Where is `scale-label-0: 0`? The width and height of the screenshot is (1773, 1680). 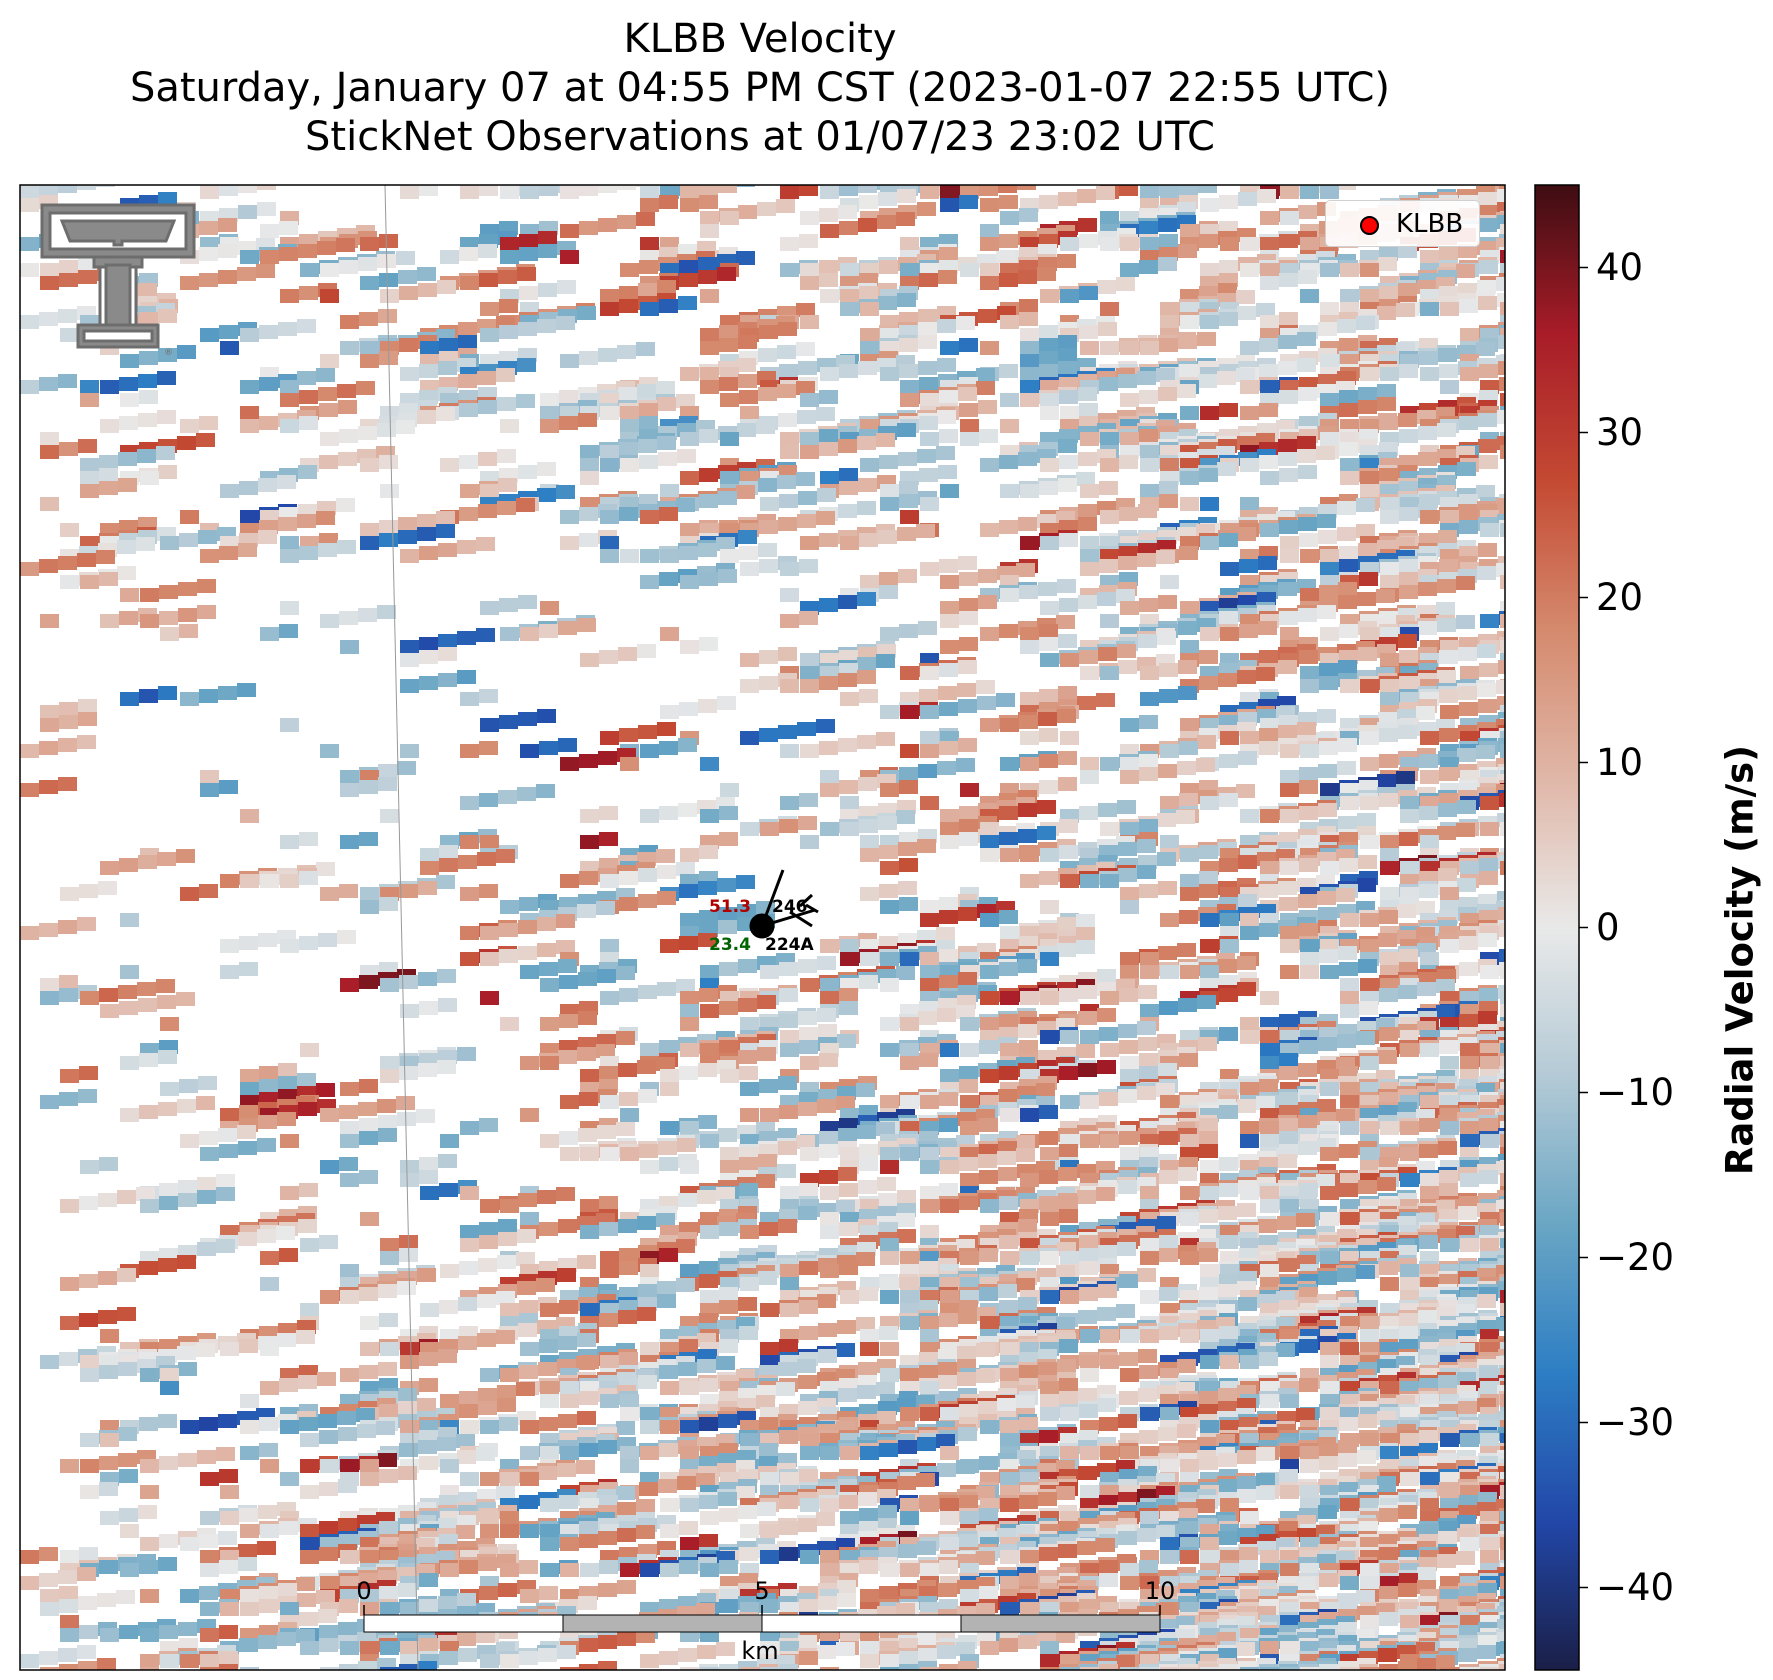 scale-label-0: 0 is located at coordinates (364, 1591).